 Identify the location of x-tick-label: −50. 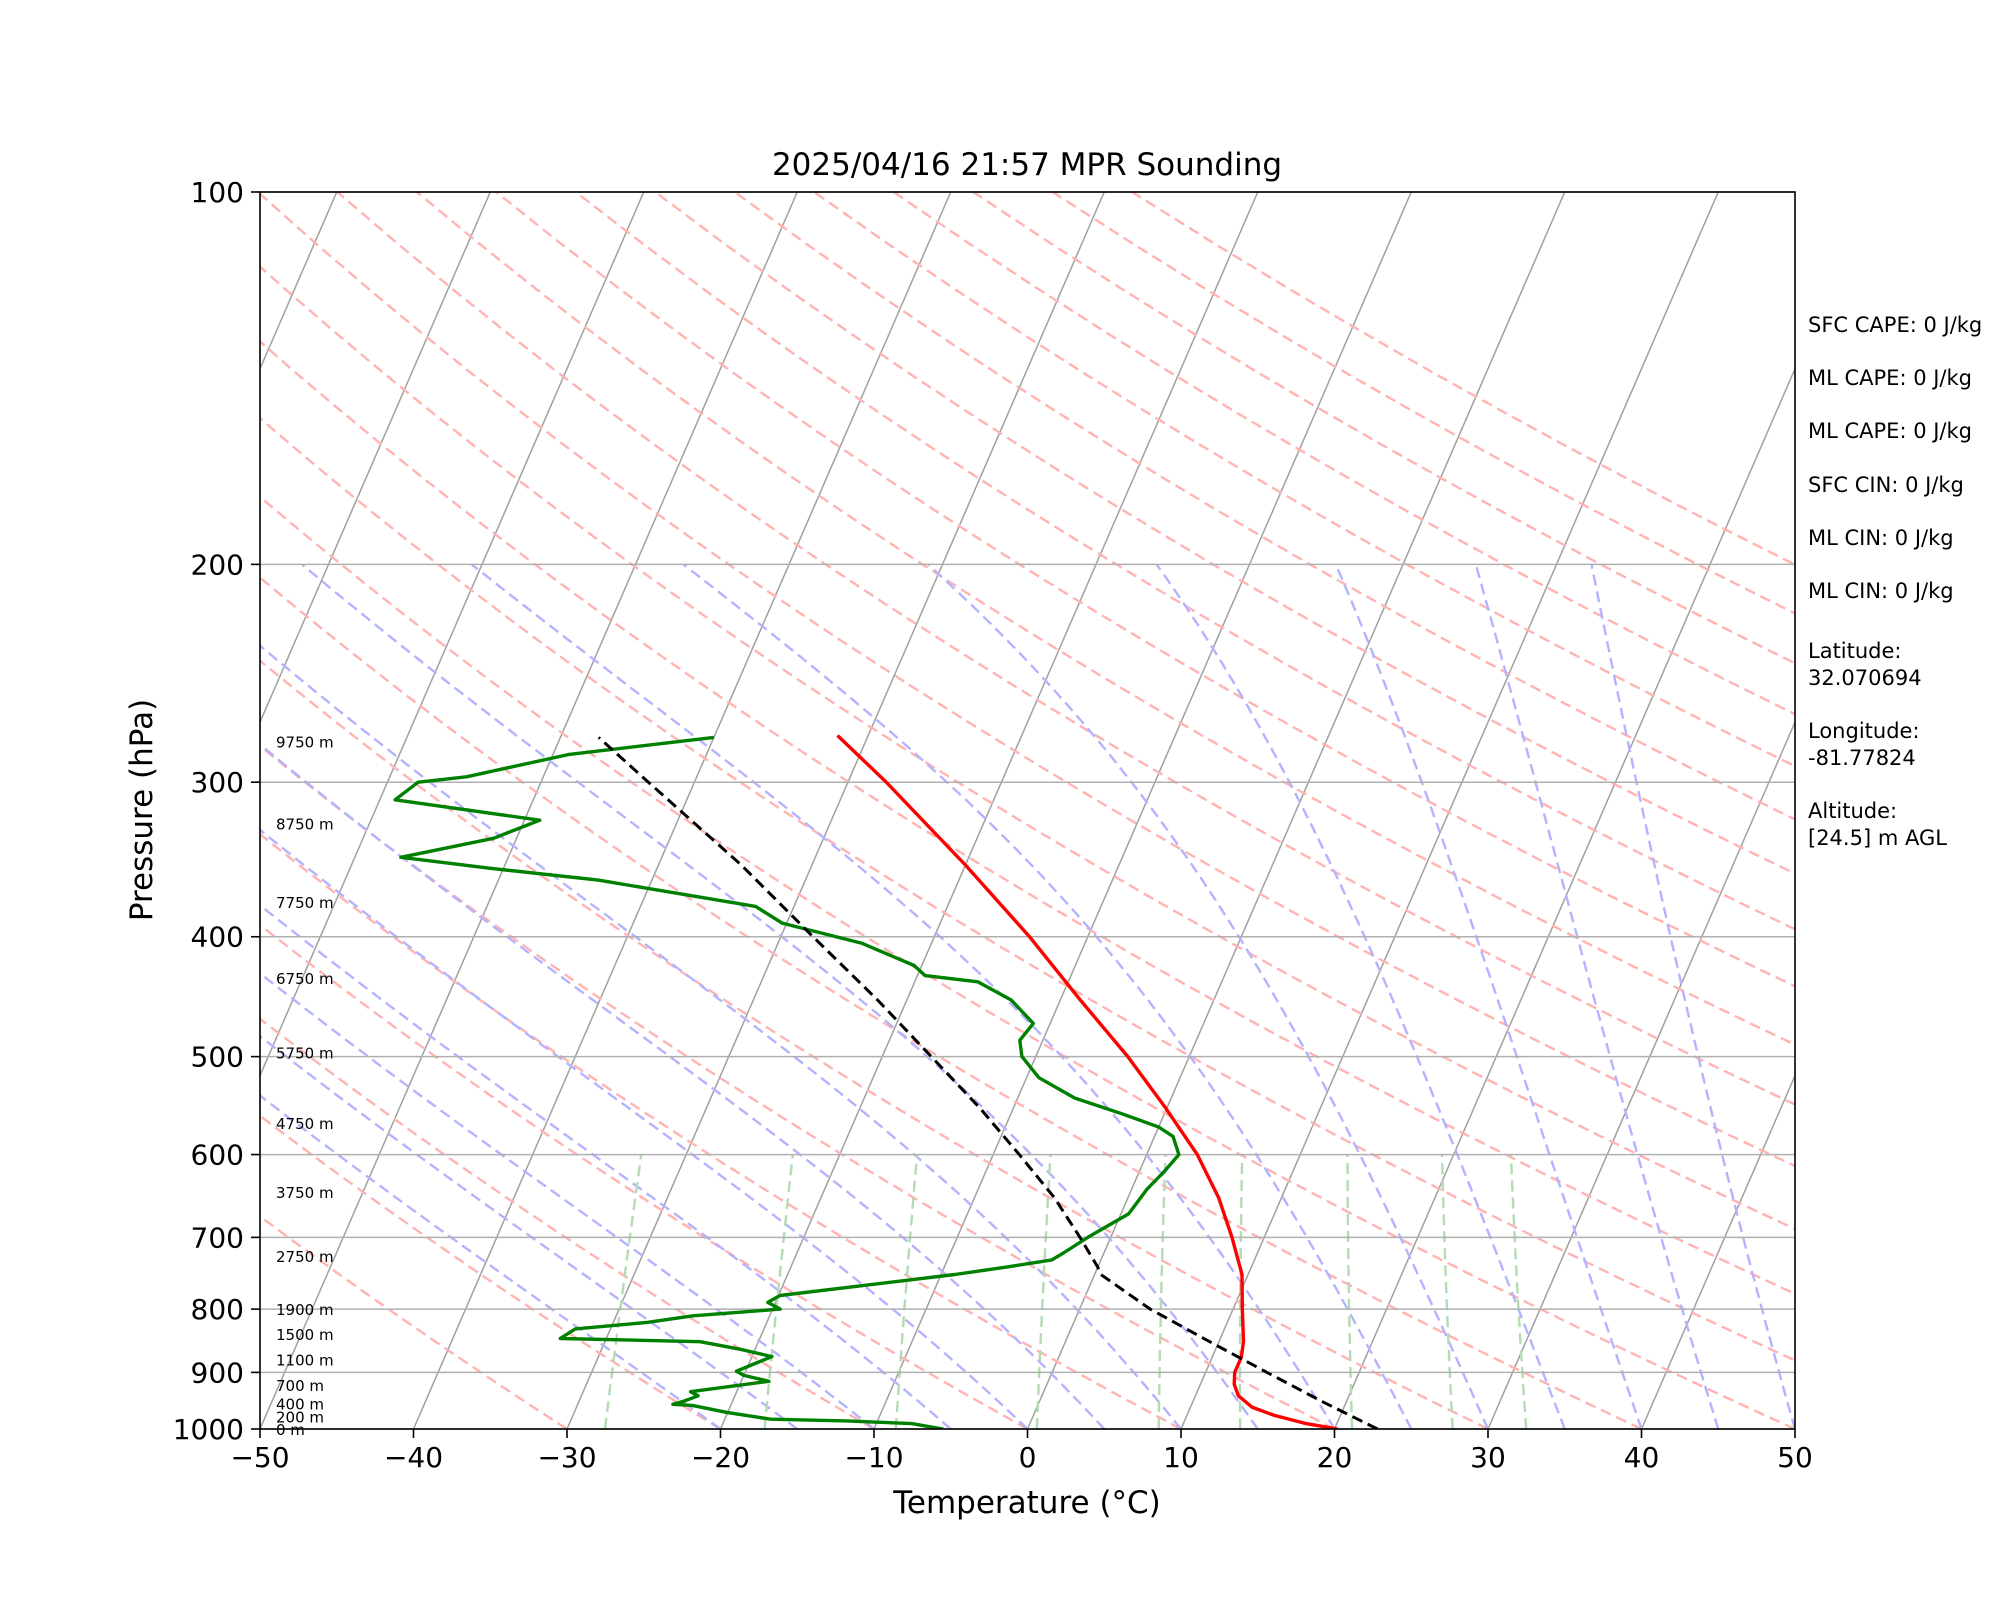
(259, 1457).